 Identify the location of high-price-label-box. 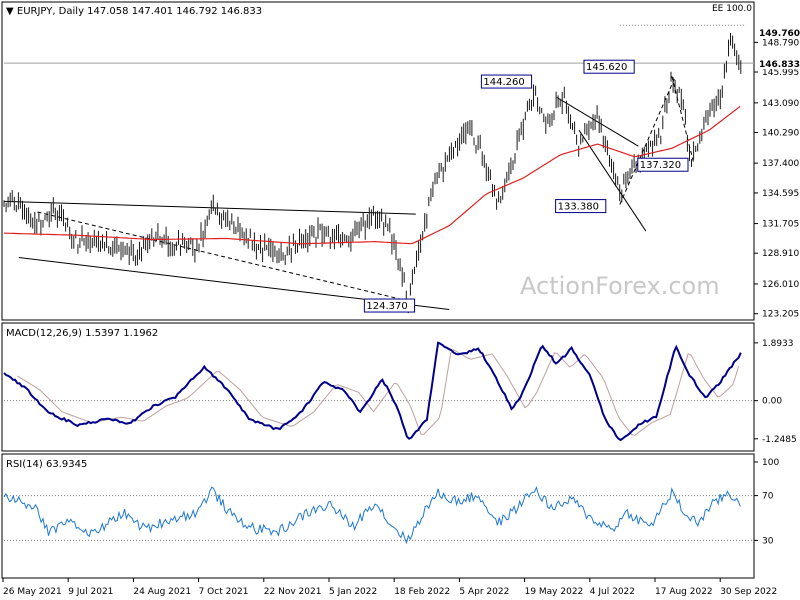
(778, 32).